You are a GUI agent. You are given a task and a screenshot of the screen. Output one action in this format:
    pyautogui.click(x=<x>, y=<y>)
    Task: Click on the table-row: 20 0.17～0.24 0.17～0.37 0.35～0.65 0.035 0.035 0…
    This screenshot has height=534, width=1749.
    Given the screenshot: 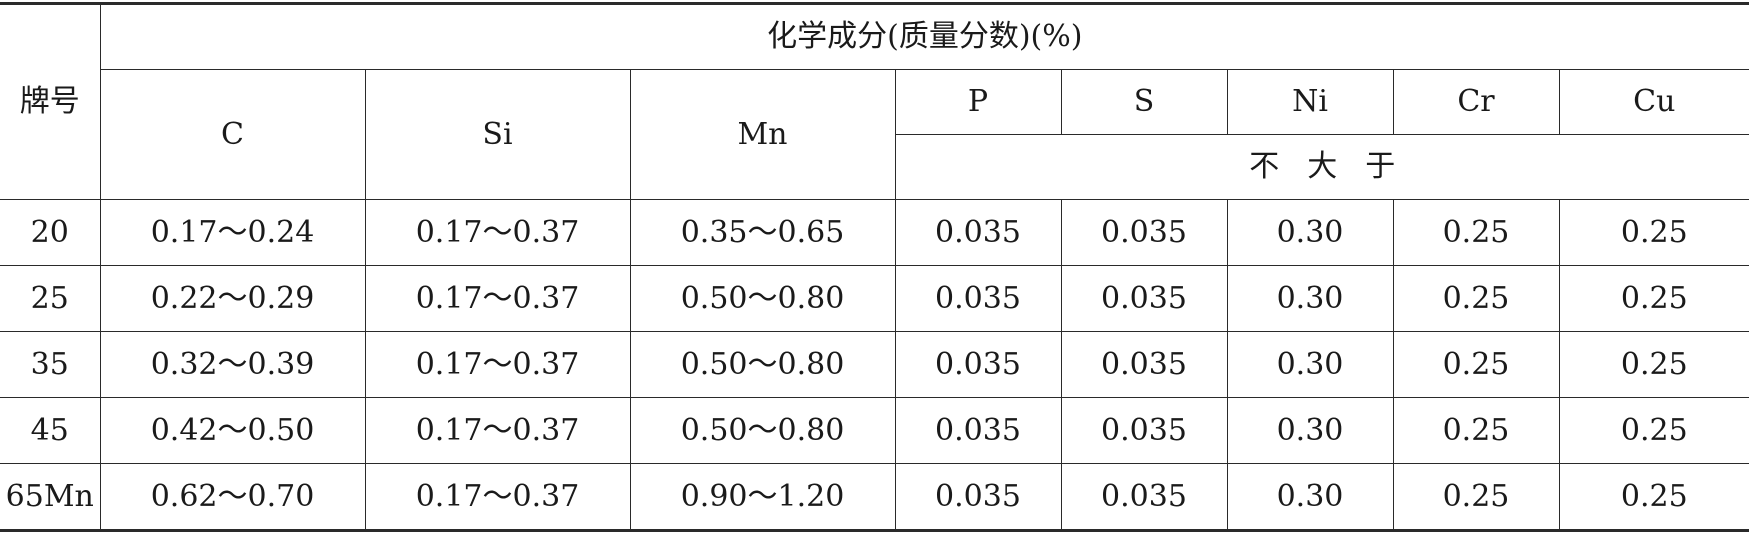 What is the action you would take?
    pyautogui.click(x=874, y=232)
    